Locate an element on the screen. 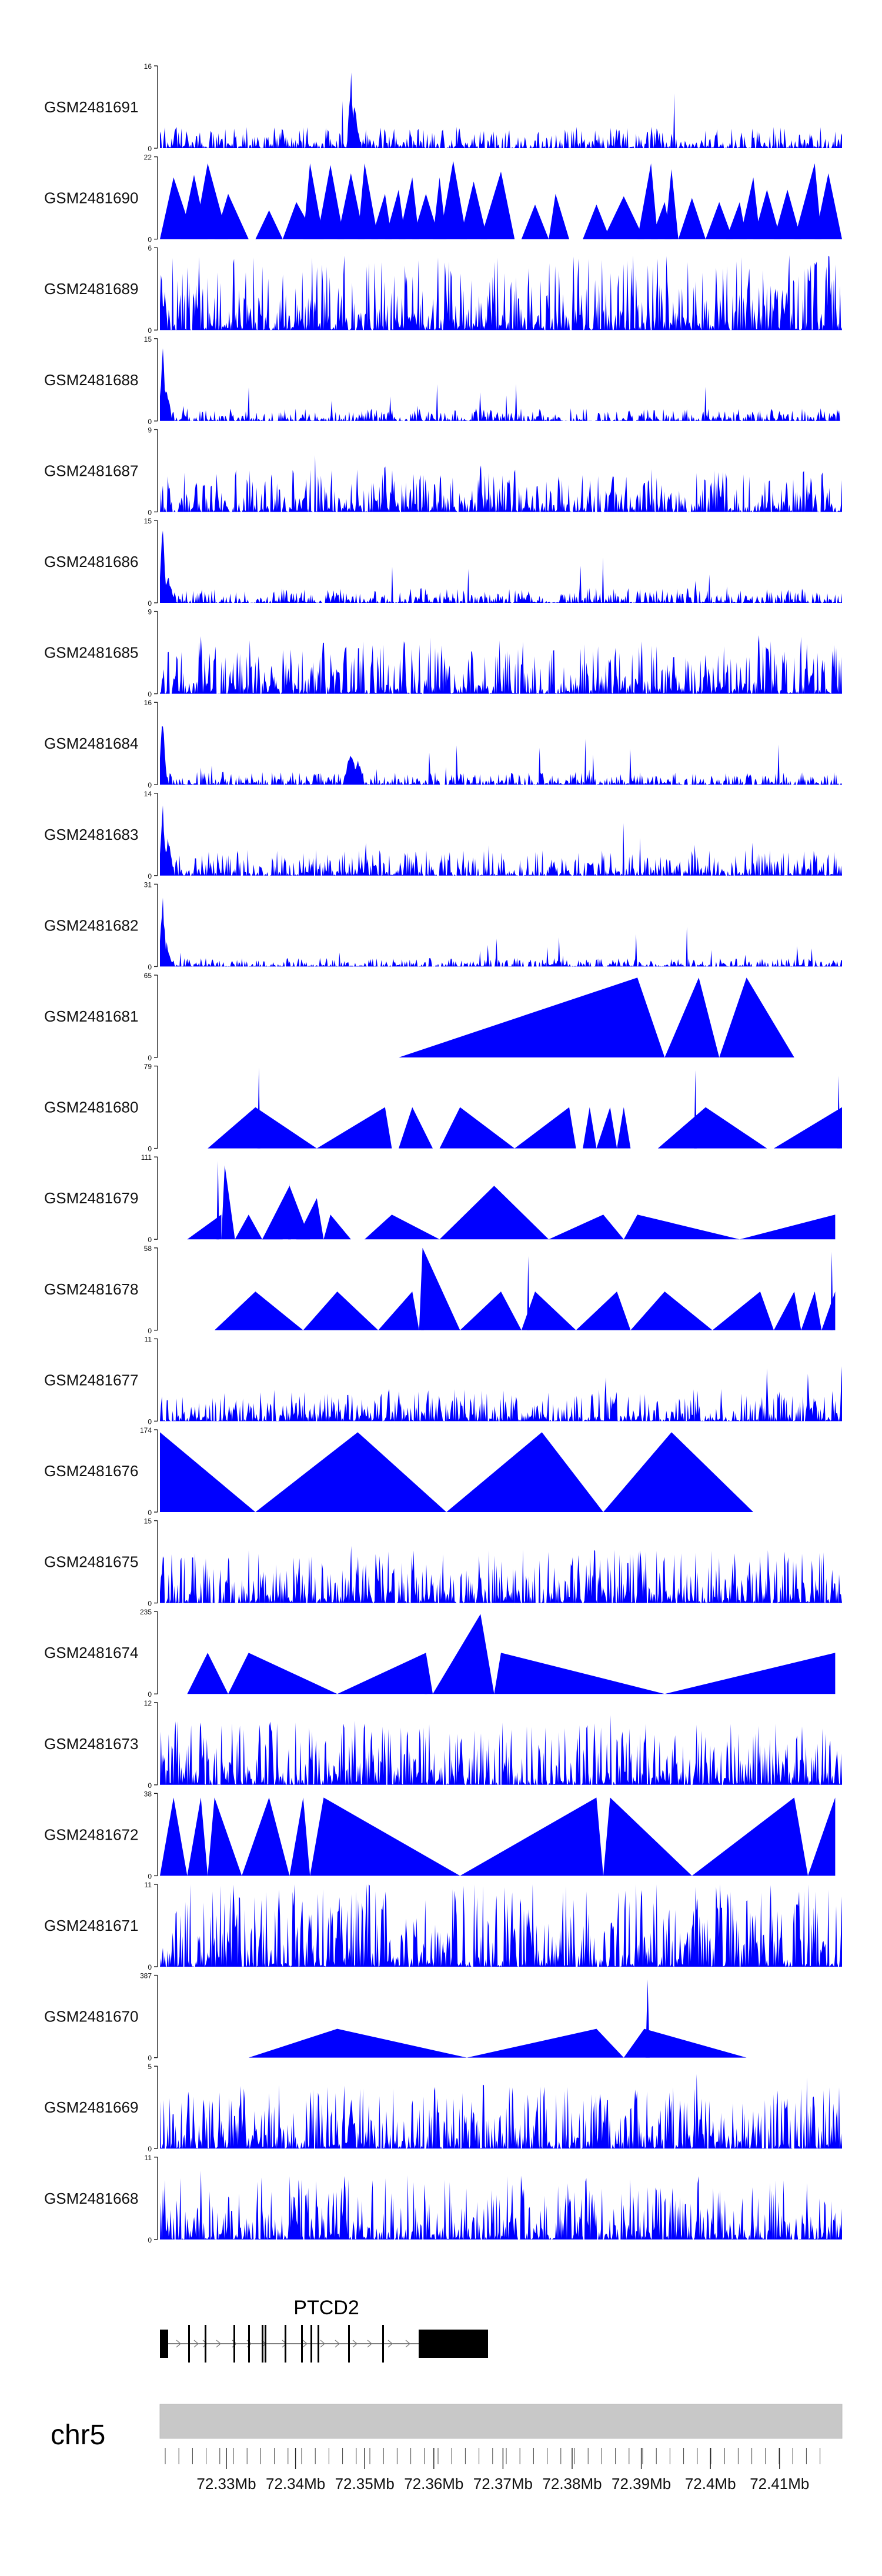  track-GSM2481682: GSM2481682 31 0 is located at coordinates (443, 925).